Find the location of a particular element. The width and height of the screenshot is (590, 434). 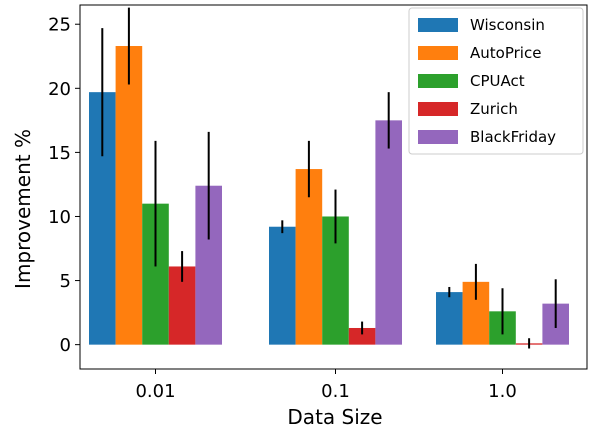

x-ticks: 0.01 0.1 1.0 is located at coordinates (326, 385).